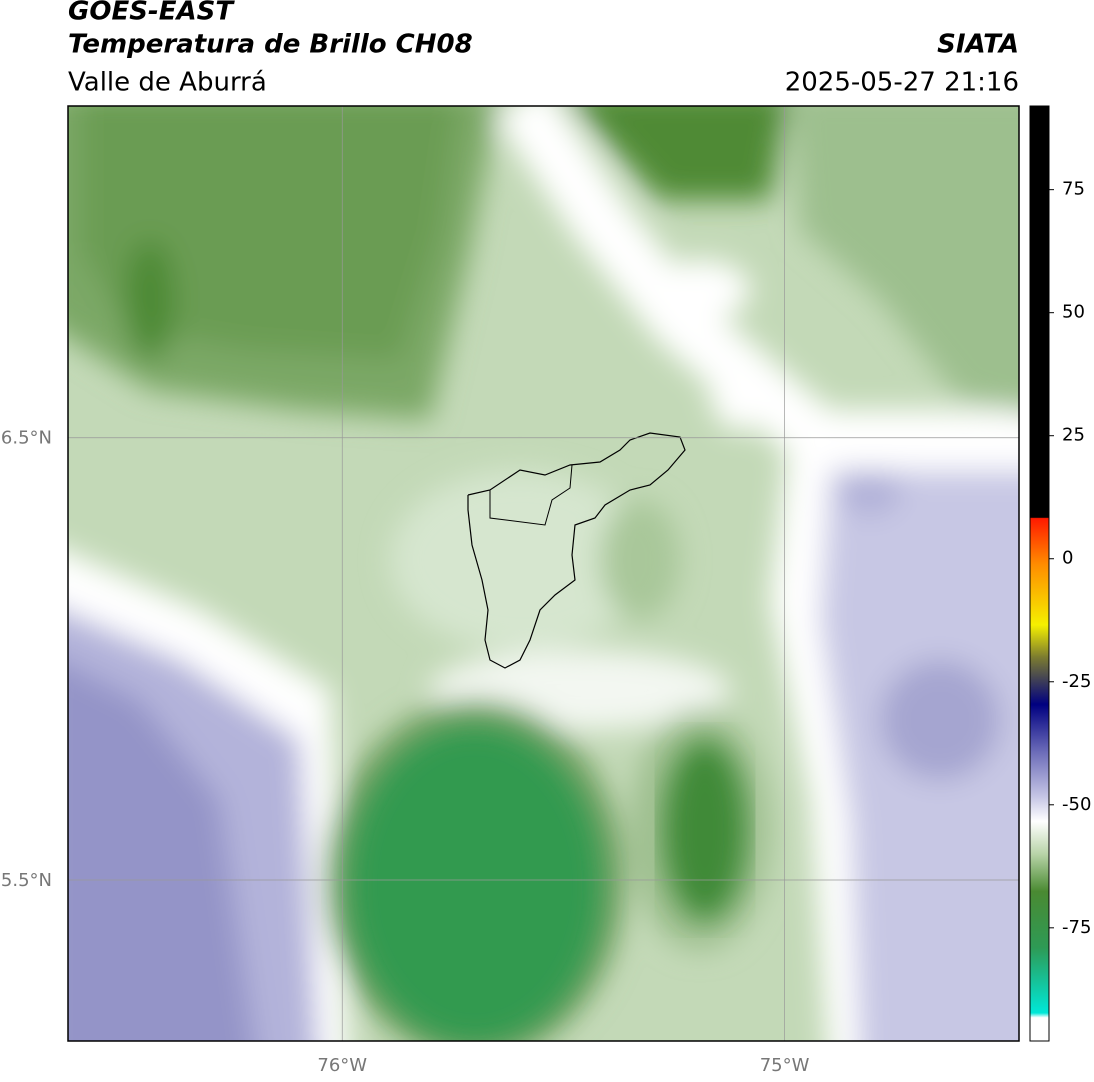 This screenshot has height=1082, width=1094. Describe the element at coordinates (342, 1065) in the screenshot. I see `lon-tick-label: 76°W` at that location.